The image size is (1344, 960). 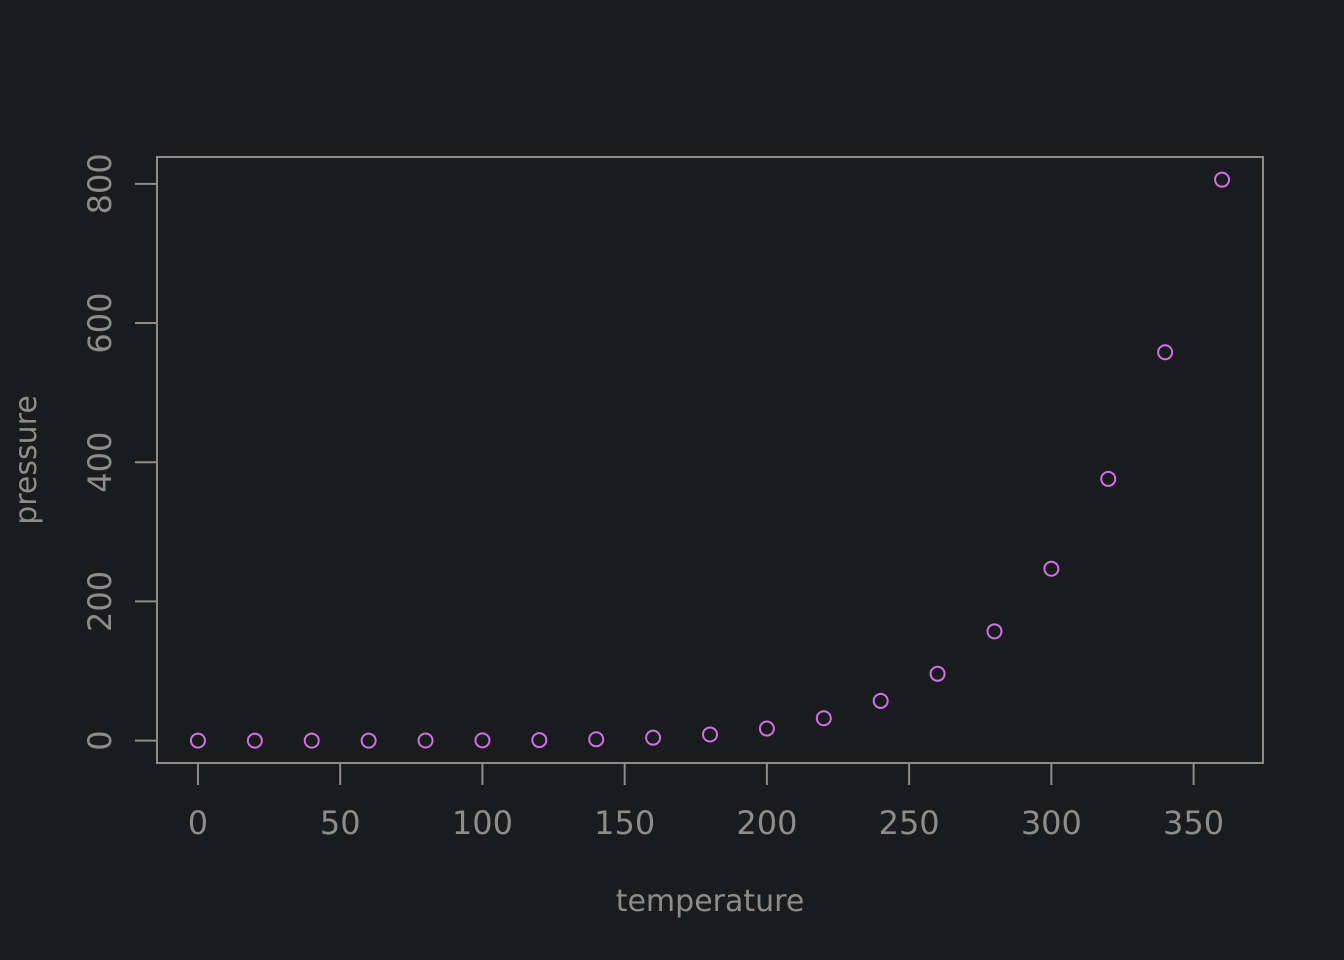 What do you see at coordinates (119, 452) in the screenshot?
I see `y-axis: 0 200 400 600 800` at bounding box center [119, 452].